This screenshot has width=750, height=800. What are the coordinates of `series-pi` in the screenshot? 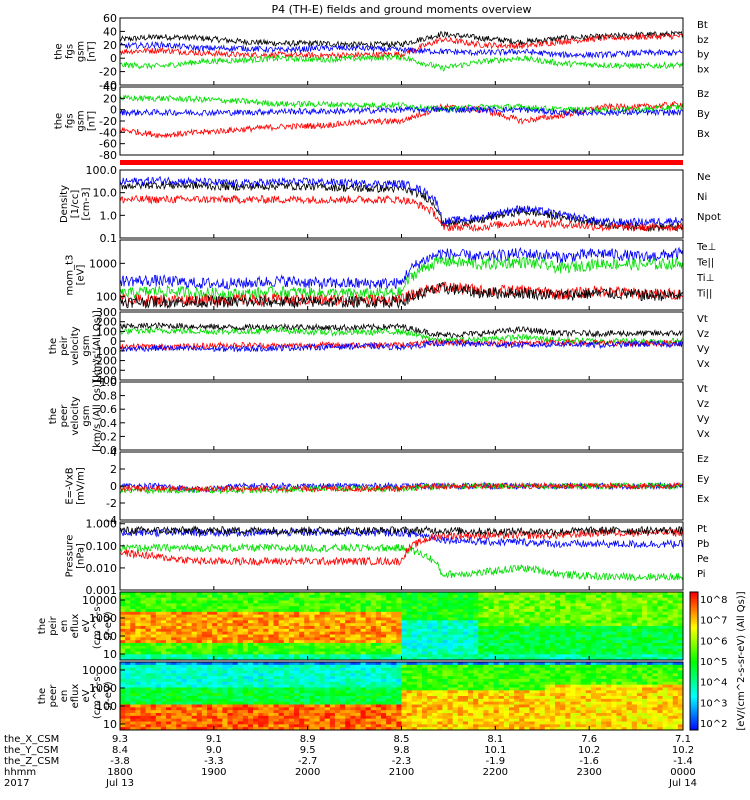 It's located at (401, 538).